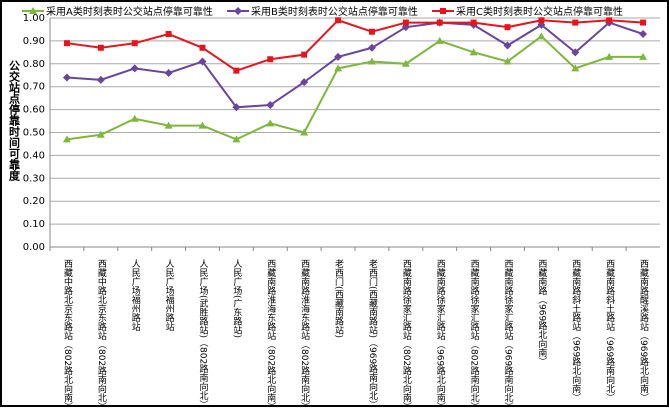  What do you see at coordinates (101, 333) in the screenshot?
I see `x-tick-label: 西藏中路北京东路站（802路南向北）` at bounding box center [101, 333].